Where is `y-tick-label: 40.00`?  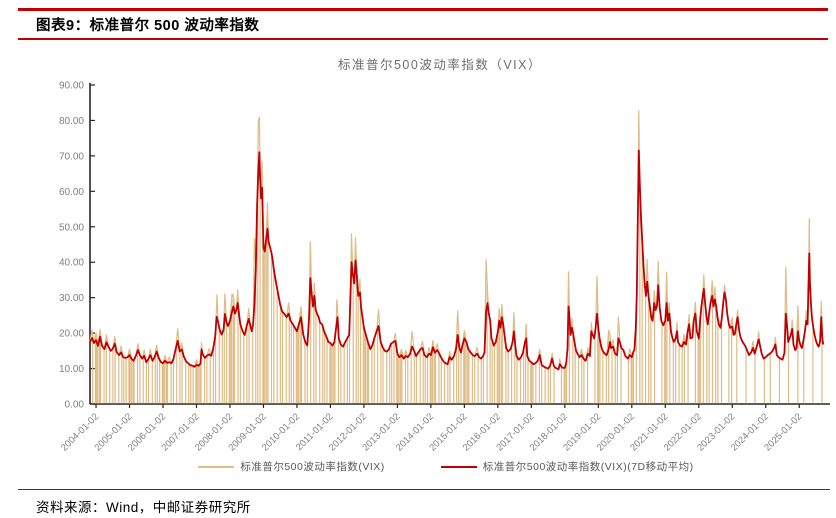
y-tick-label: 40.00 is located at coordinates (71, 263).